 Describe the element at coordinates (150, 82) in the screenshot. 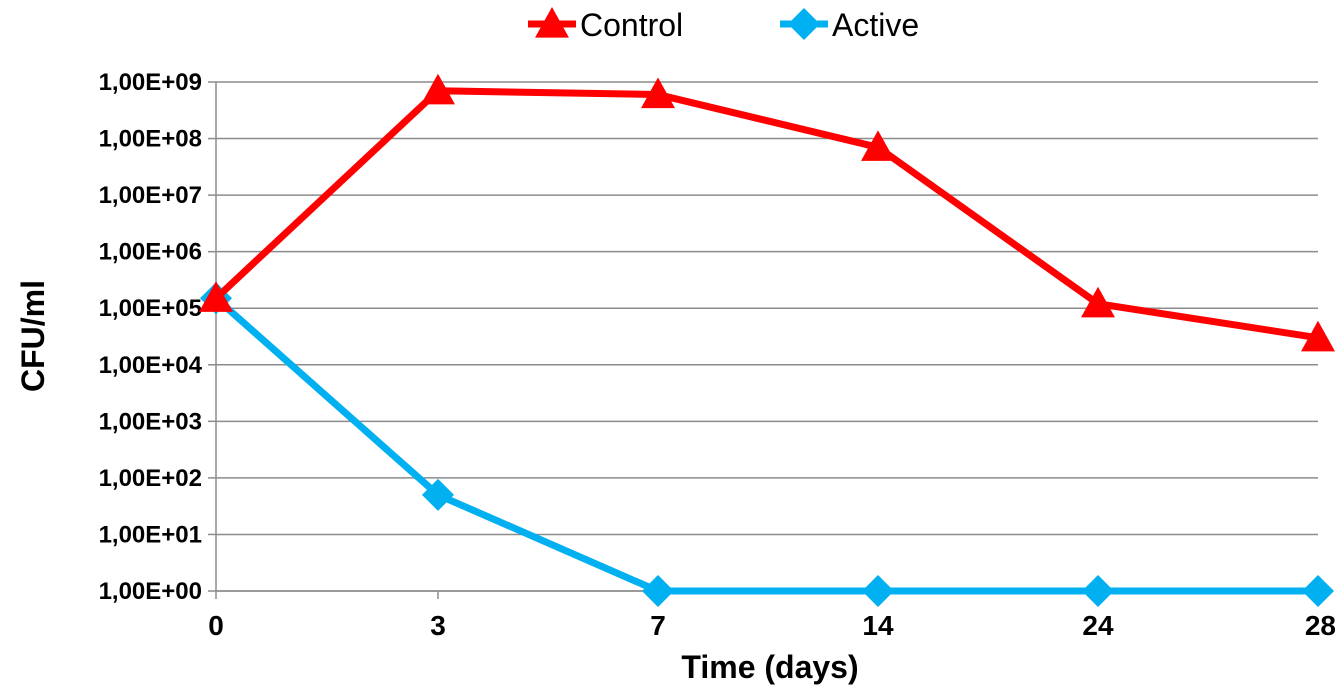

I see `y-tick-label: 1,00E+09` at that location.